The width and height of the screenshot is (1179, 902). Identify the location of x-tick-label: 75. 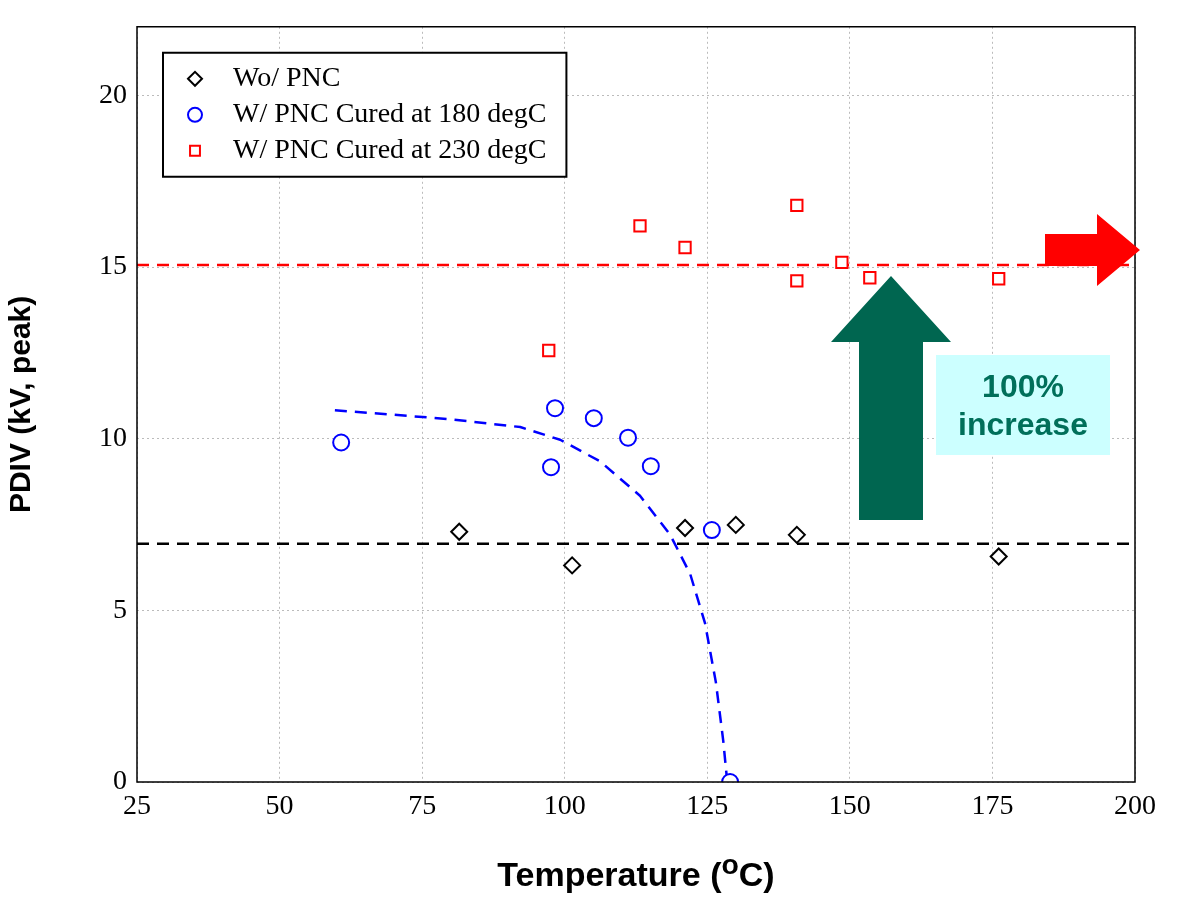
(422, 805).